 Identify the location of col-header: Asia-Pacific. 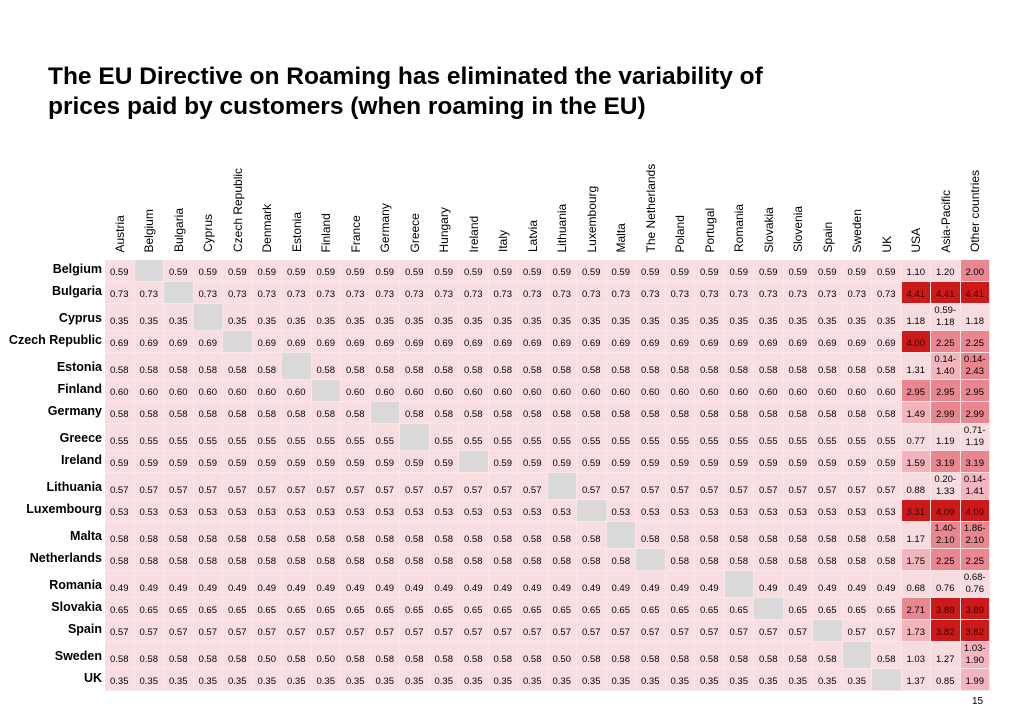
(945, 220).